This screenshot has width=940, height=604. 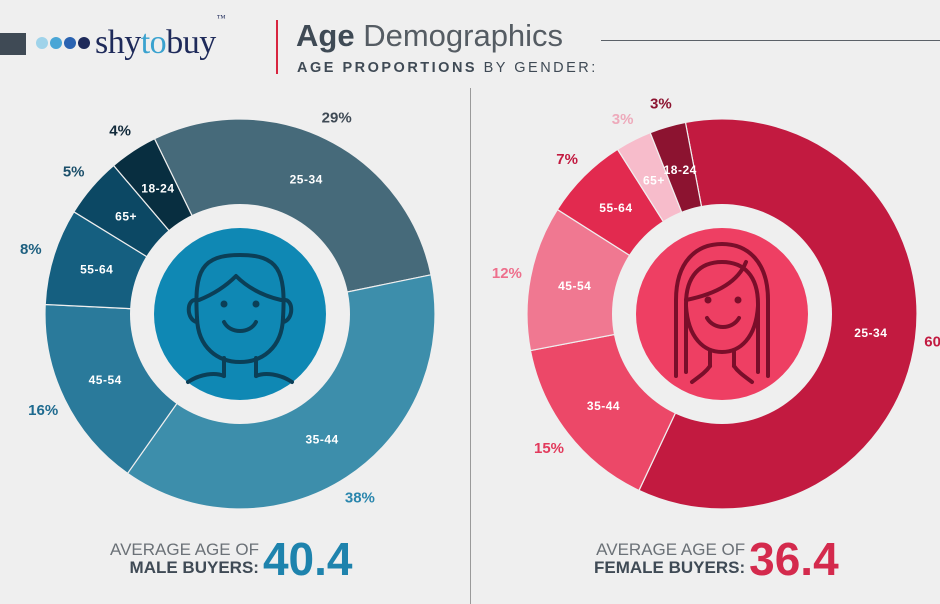 I want to click on female-category-label: 25-34, so click(x=870, y=333).